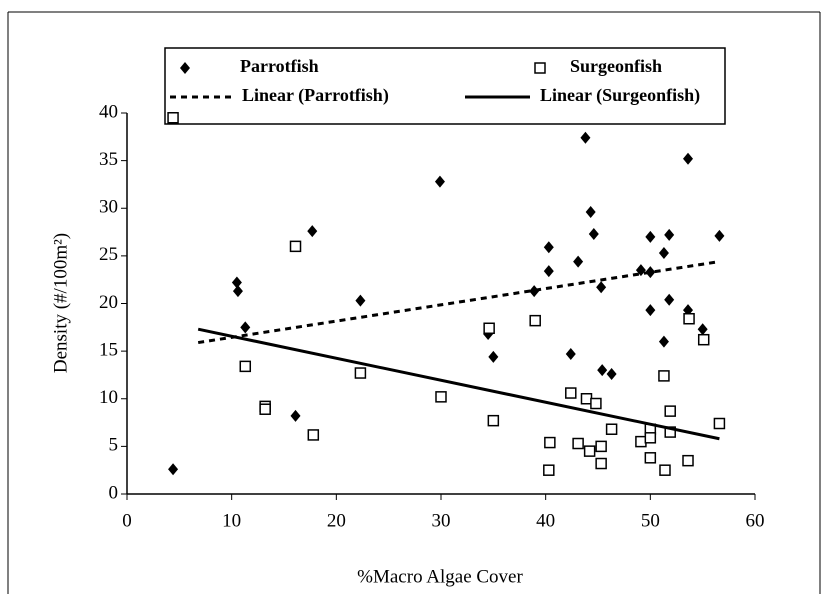 The height and width of the screenshot is (594, 828). Describe the element at coordinates (108, 207) in the screenshot. I see `y-tick-label: 30` at that location.